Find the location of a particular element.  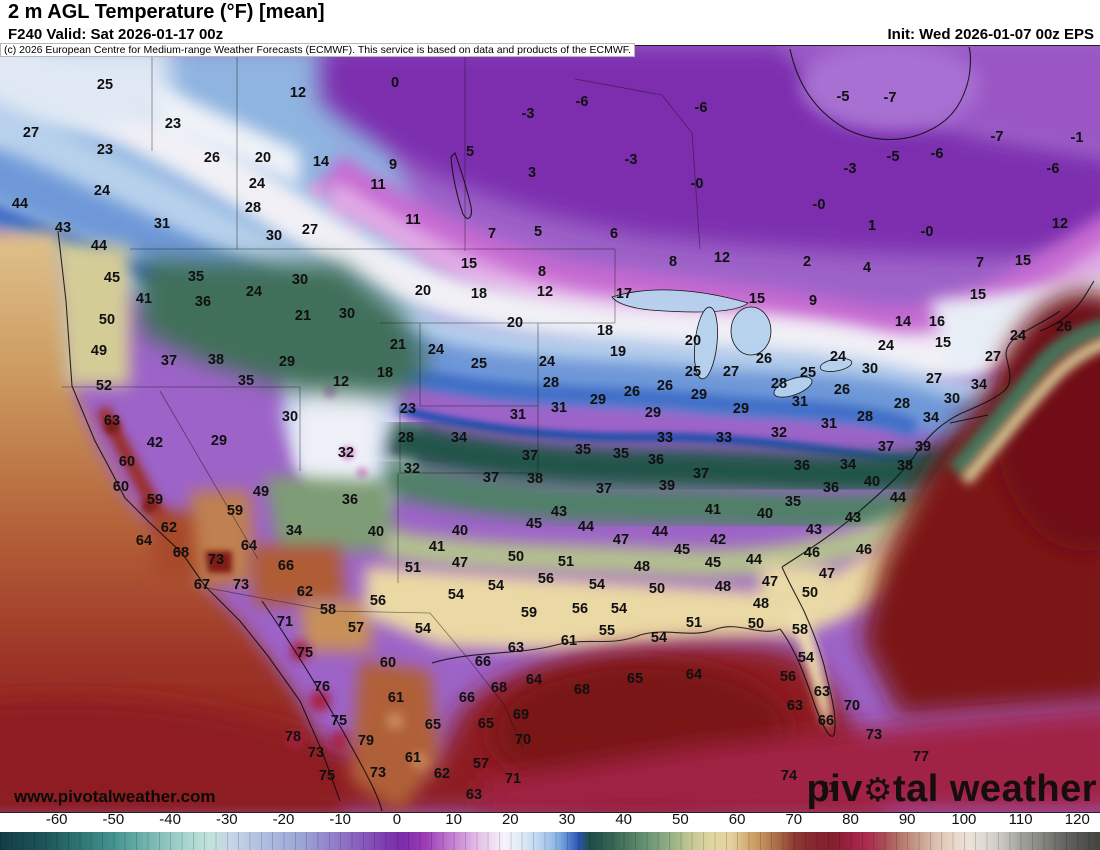

temp-label: 58 is located at coordinates (800, 630).